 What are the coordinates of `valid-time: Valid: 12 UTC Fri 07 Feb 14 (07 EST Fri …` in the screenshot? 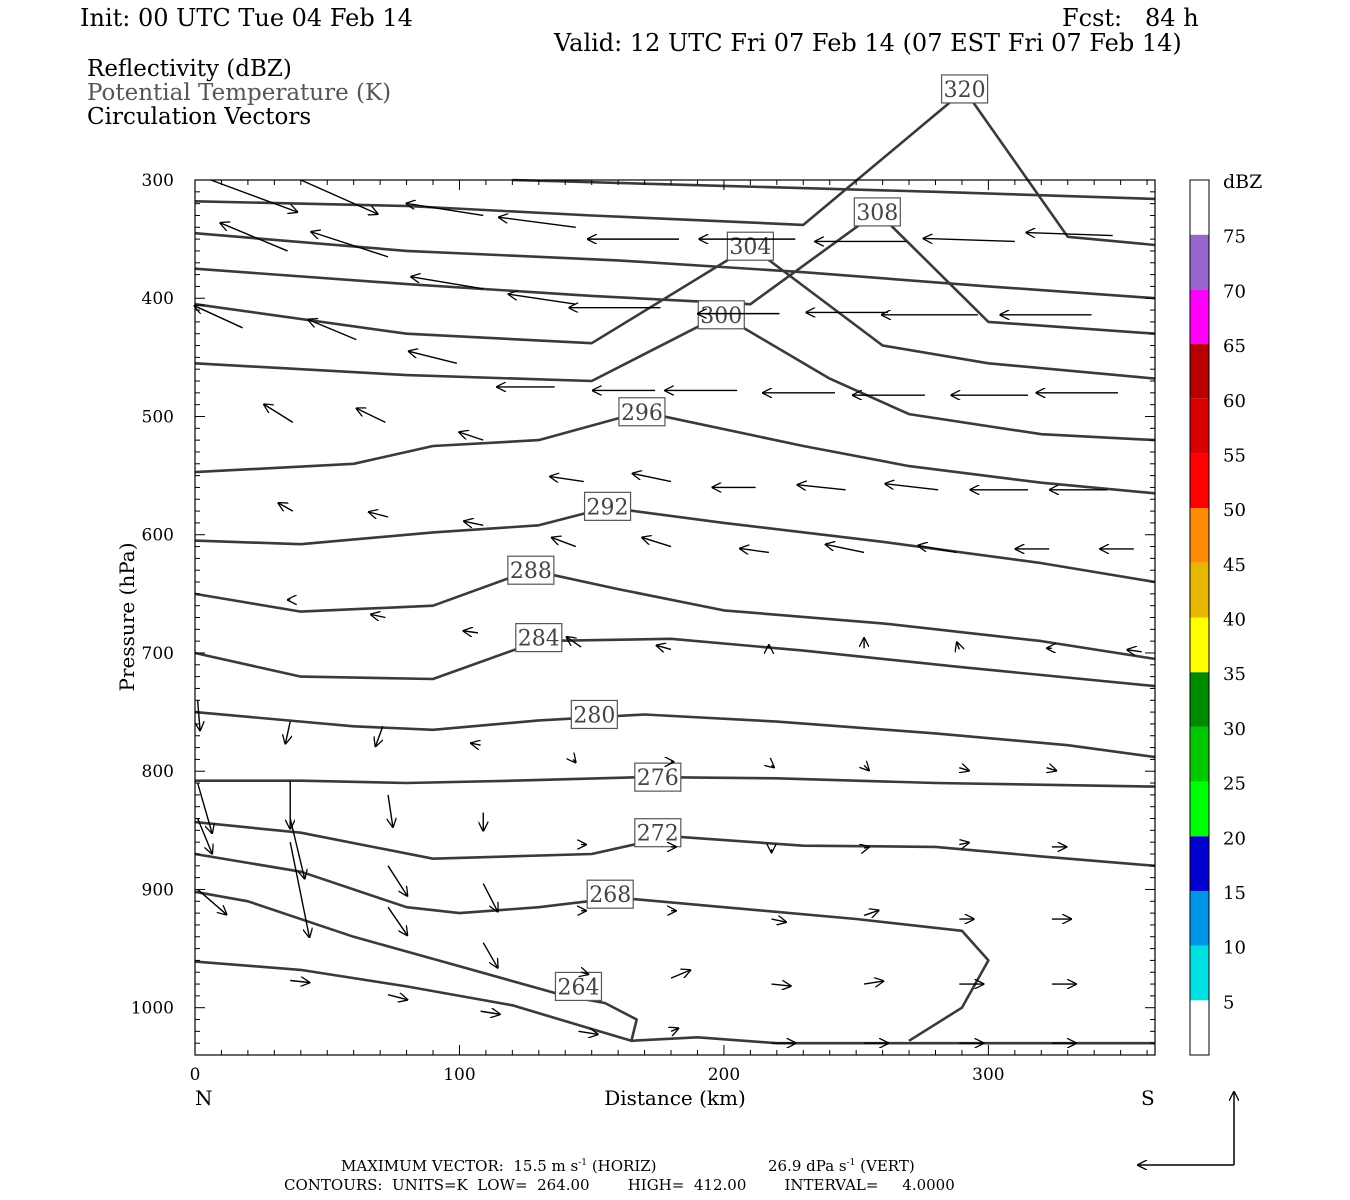 It's located at (868, 43).